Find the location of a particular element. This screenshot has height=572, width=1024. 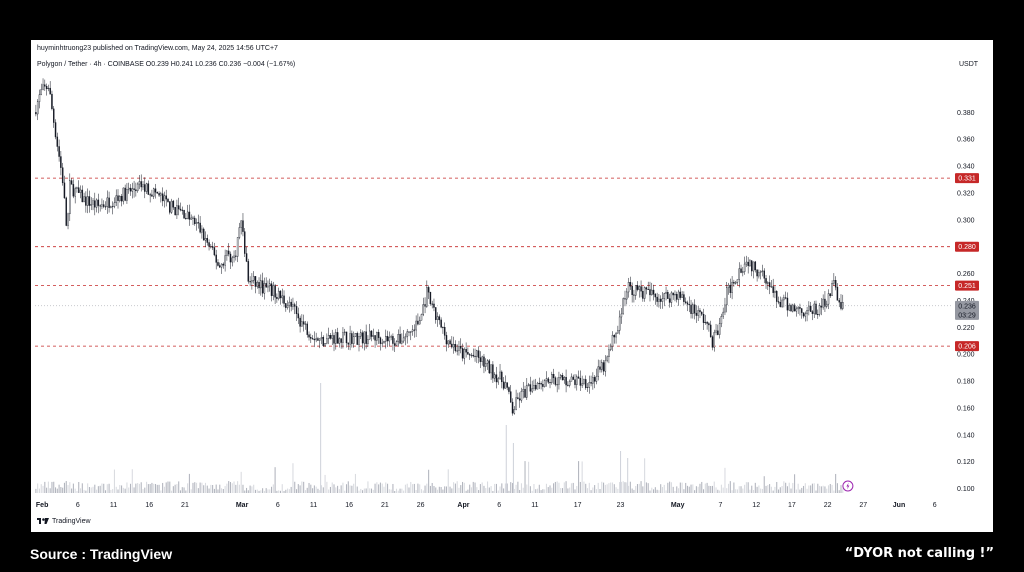

tradingview-logo: TradingView is located at coordinates (64, 521).